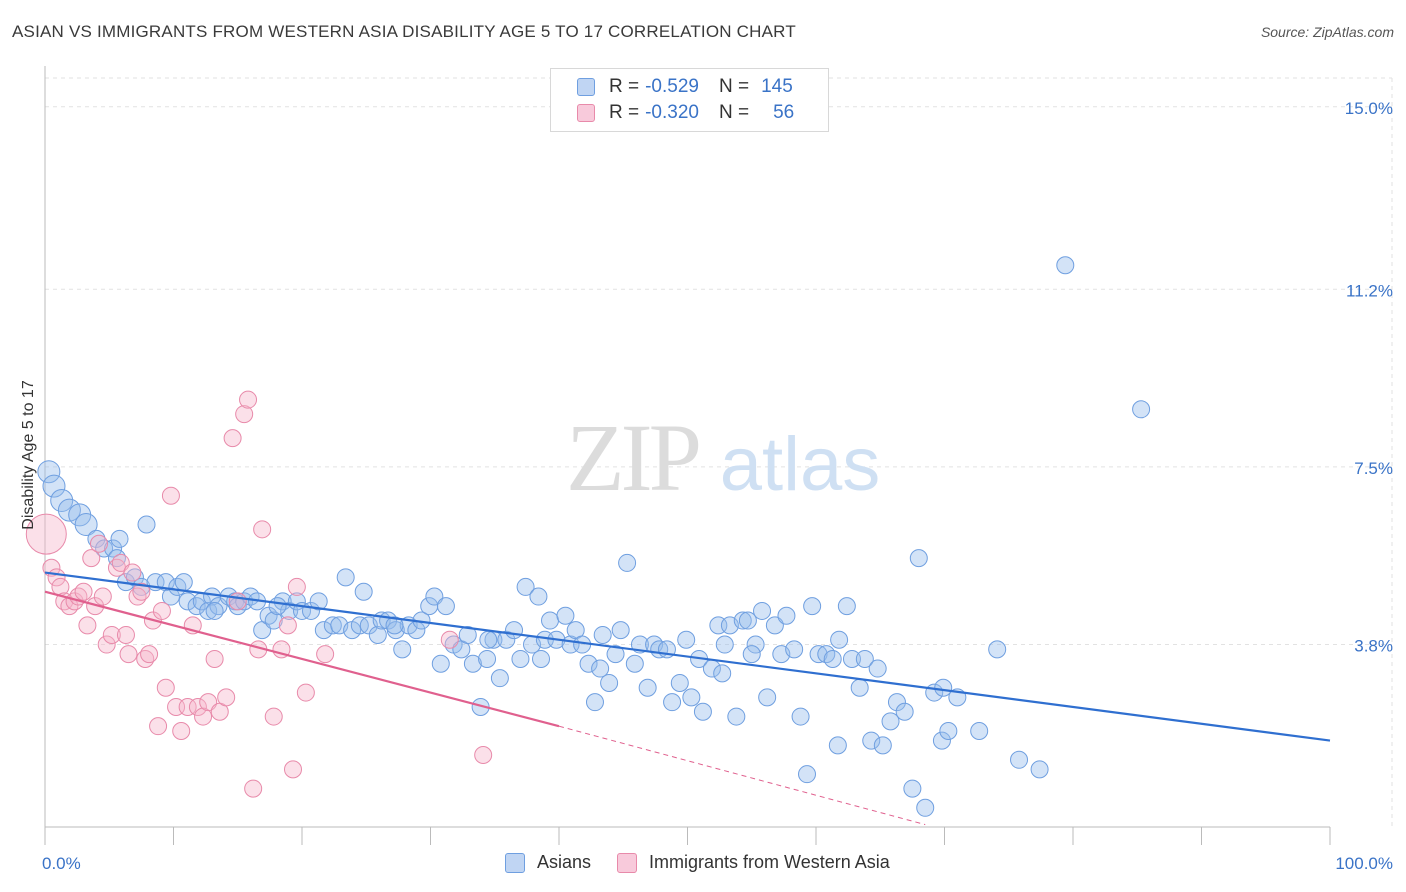  What do you see at coordinates (672, 86) in the screenshot?
I see `legend-r-value-asians: -0.529` at bounding box center [672, 86].